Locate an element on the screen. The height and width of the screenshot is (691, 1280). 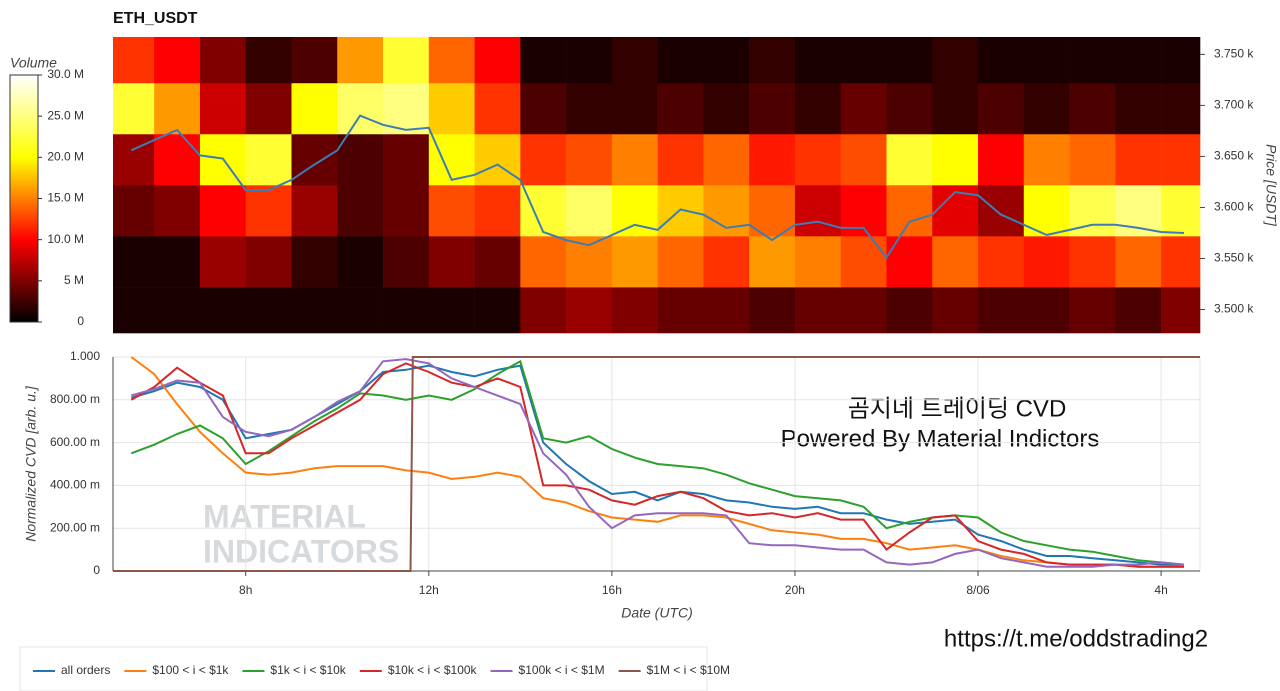
x-tick-label: 8h is located at coordinates (245, 590).